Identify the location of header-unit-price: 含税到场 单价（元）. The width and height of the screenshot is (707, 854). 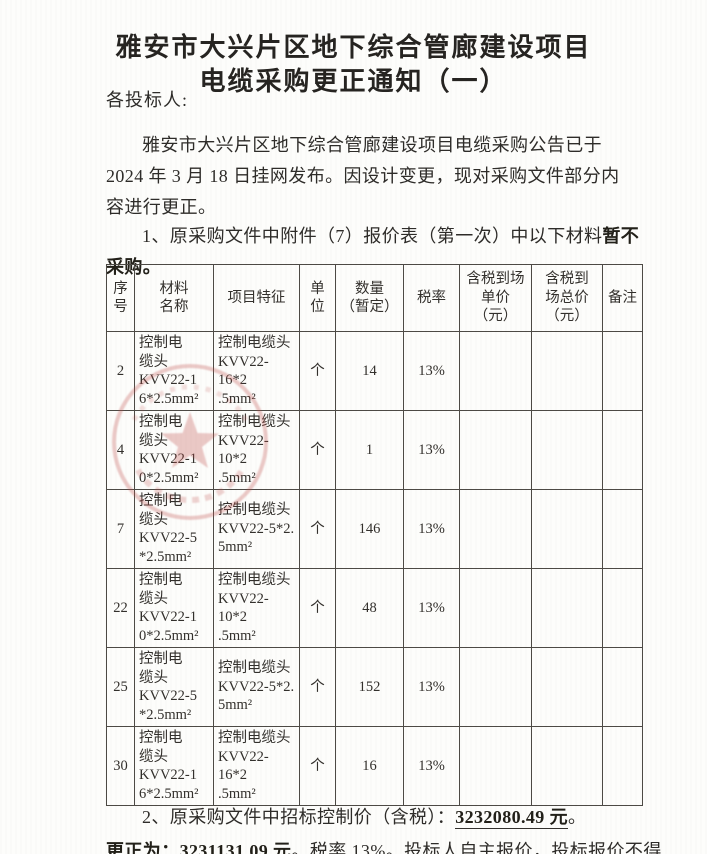
(495, 298).